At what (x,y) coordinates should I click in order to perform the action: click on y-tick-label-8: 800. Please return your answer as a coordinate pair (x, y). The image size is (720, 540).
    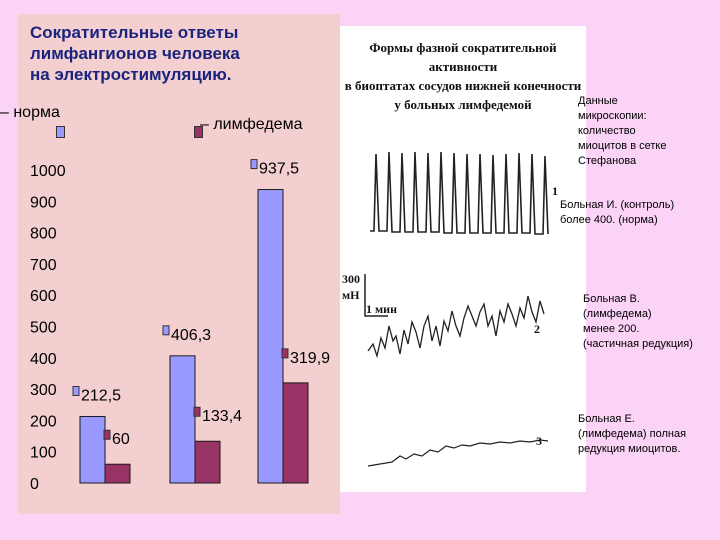
    Looking at the image, I should click on (43, 234).